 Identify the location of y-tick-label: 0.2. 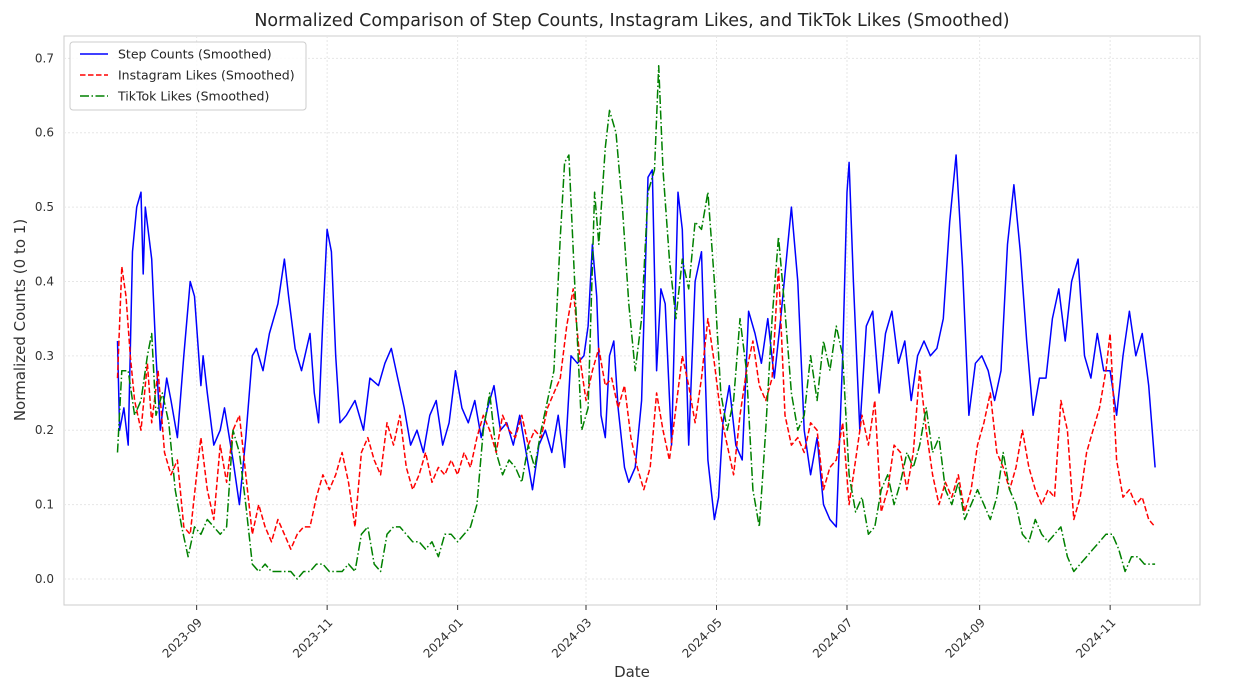
(44, 430).